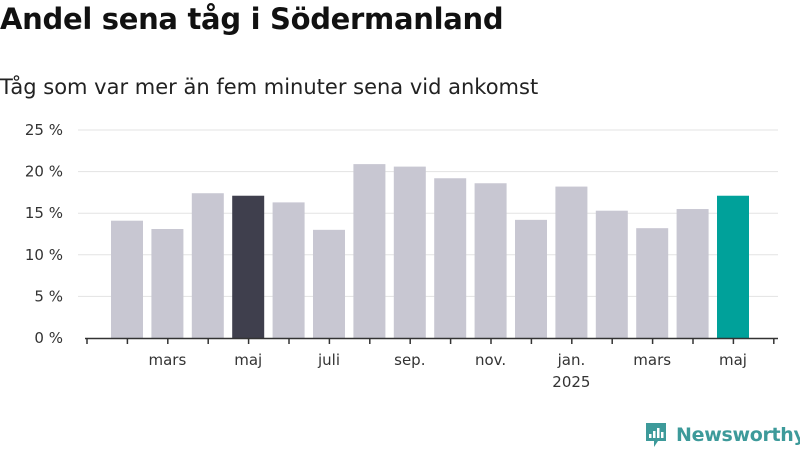 Image resolution: width=800 pixels, height=450 pixels. Describe the element at coordinates (44, 172) in the screenshot. I see `y-tick-label: 20 %` at that location.